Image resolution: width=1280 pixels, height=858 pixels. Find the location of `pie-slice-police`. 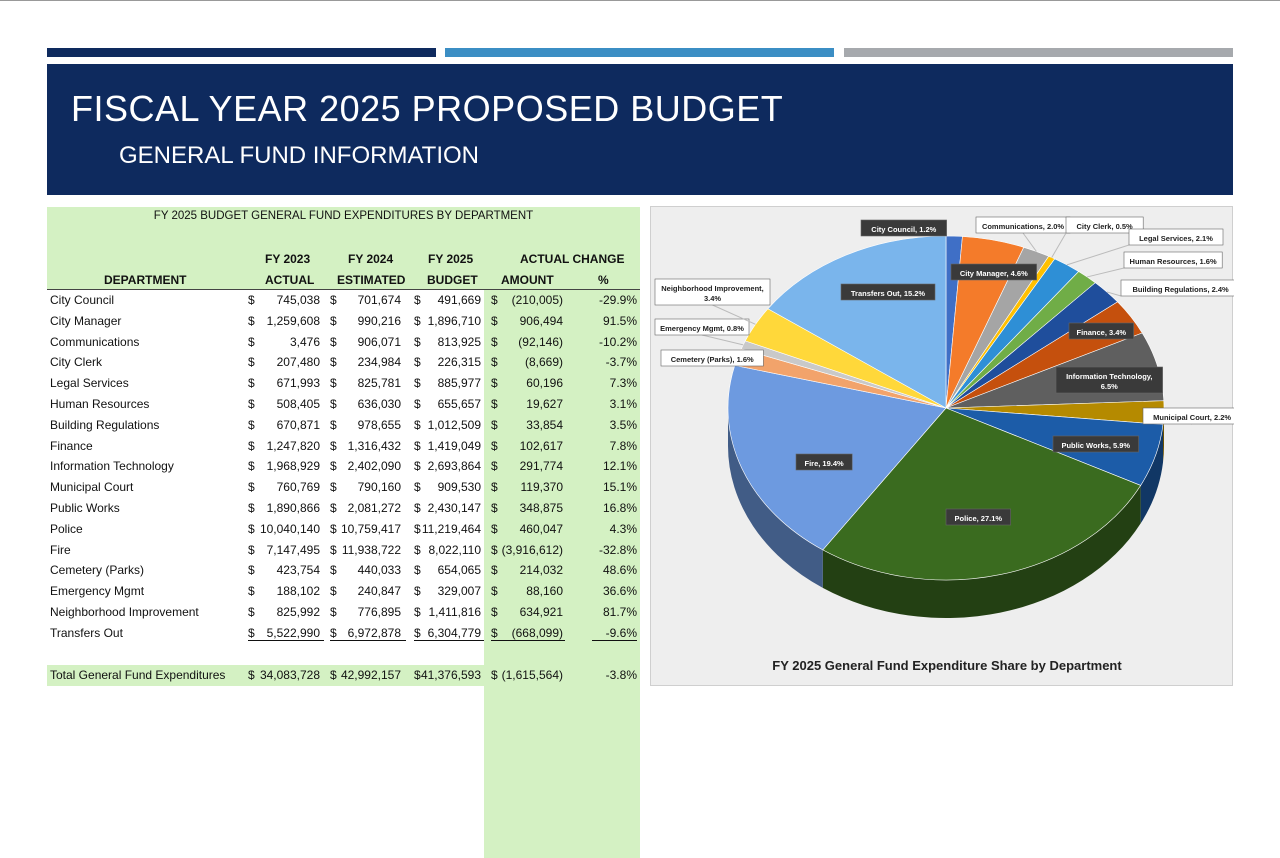

pie-slice-police is located at coordinates (982, 494).